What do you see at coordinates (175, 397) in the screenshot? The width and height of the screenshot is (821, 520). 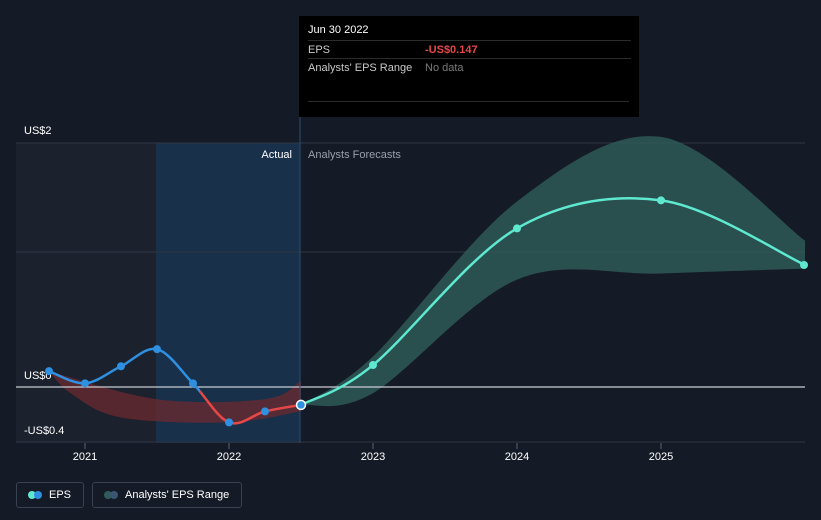 I see `negative-eps-band` at bounding box center [175, 397].